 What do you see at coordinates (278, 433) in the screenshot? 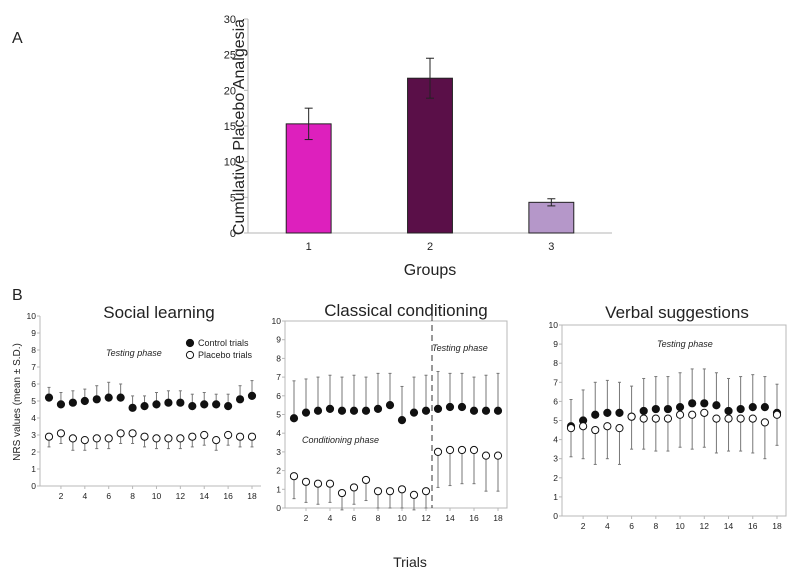
I see `chart-b2-ytick-label: 4` at bounding box center [278, 433].